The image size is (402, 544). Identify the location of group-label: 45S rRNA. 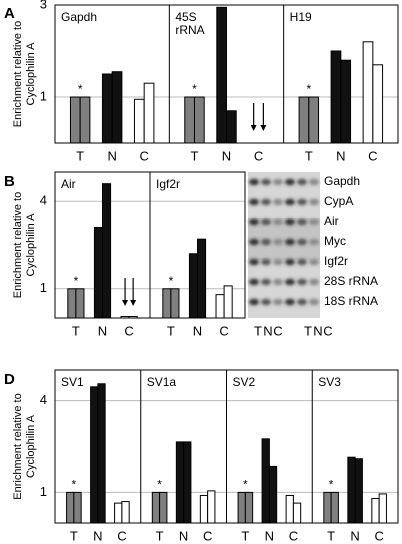
(189, 23).